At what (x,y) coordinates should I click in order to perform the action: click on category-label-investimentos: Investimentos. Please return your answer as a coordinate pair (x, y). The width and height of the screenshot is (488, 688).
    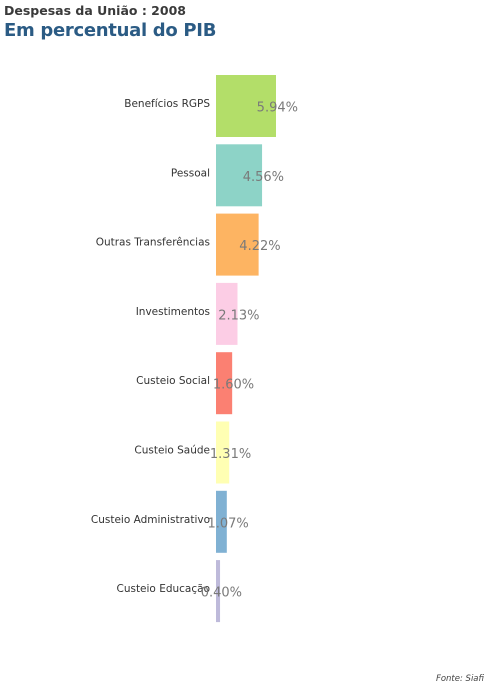
    Looking at the image, I should click on (173, 312).